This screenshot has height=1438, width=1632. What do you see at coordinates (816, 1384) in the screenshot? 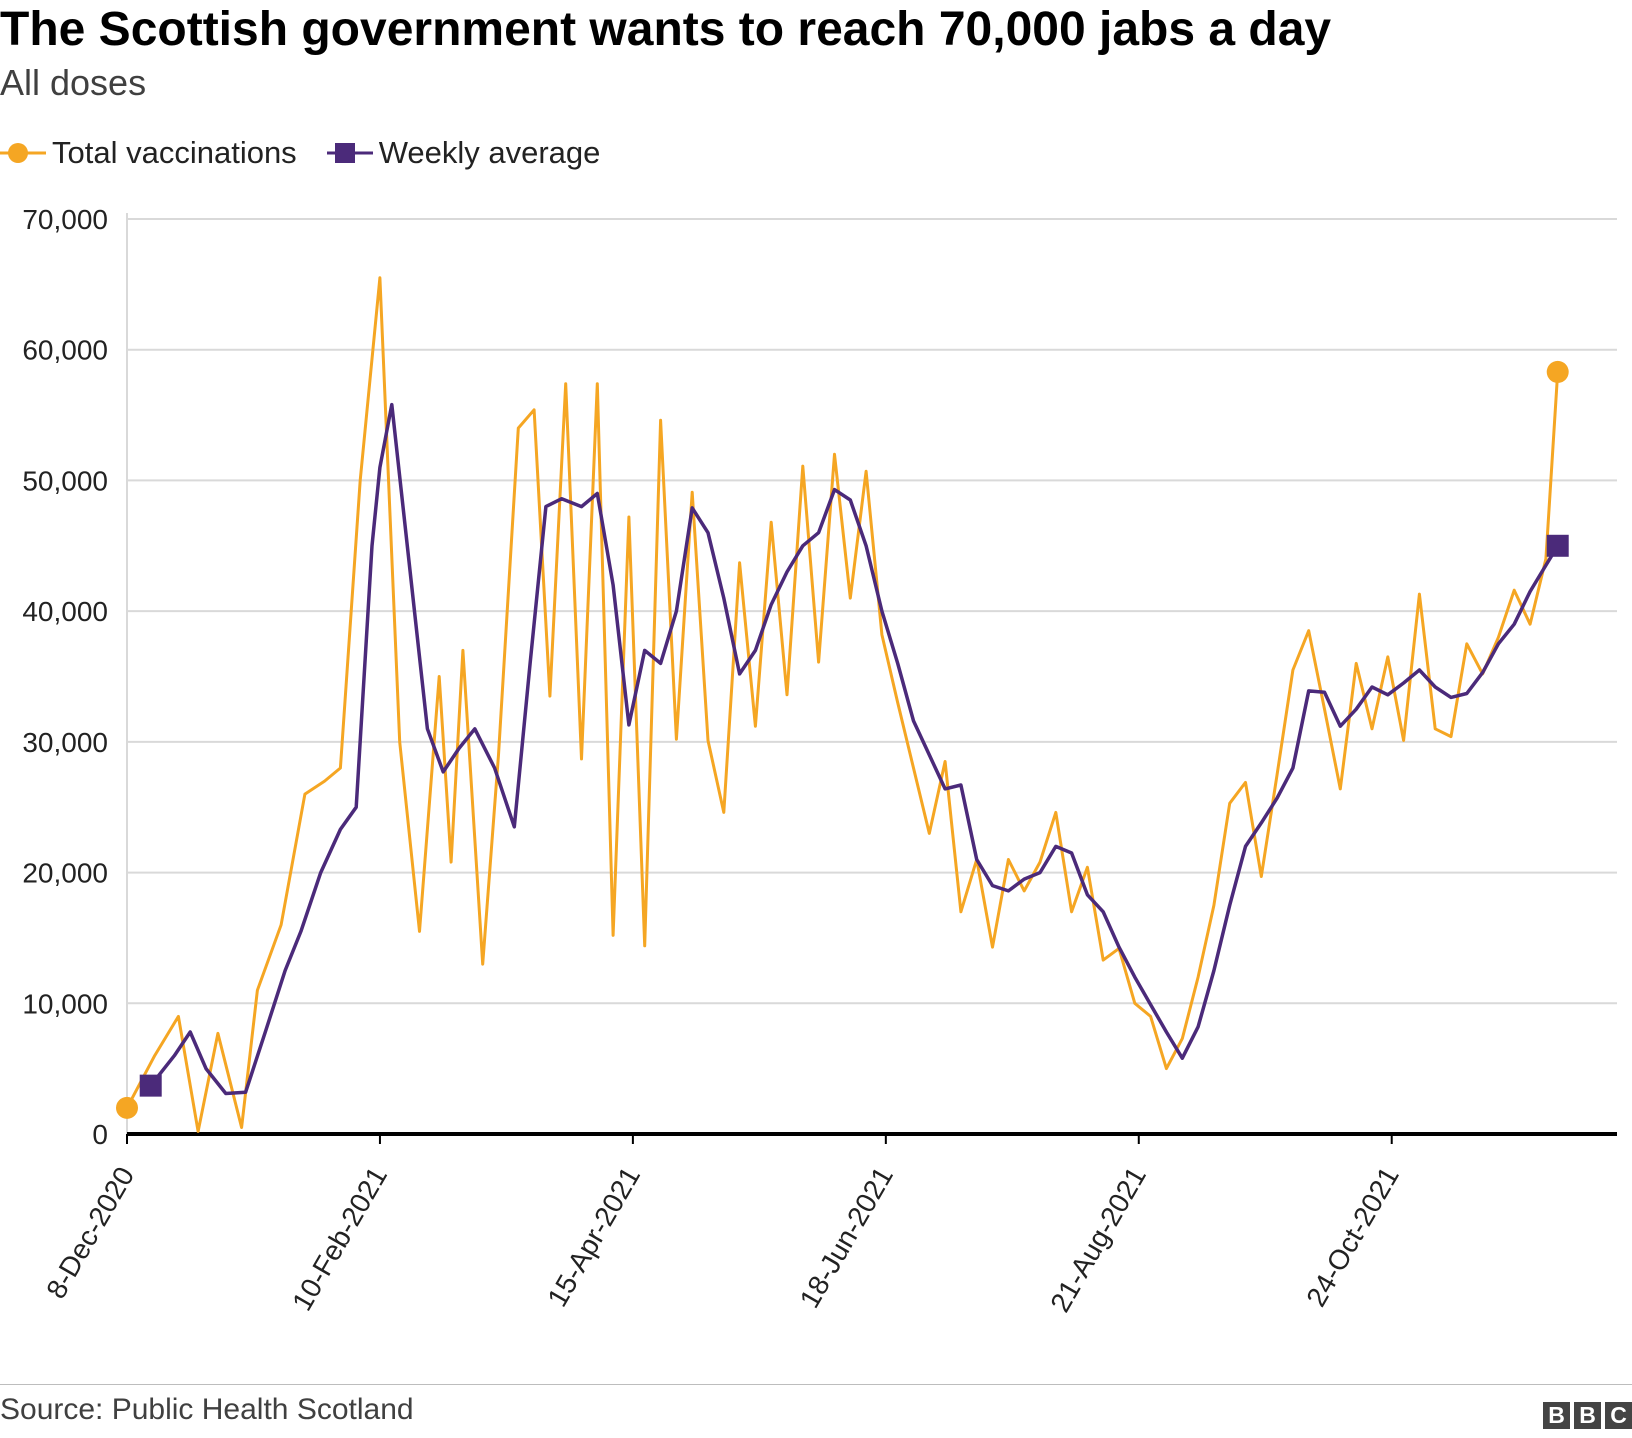
I see `footer-divider` at bounding box center [816, 1384].